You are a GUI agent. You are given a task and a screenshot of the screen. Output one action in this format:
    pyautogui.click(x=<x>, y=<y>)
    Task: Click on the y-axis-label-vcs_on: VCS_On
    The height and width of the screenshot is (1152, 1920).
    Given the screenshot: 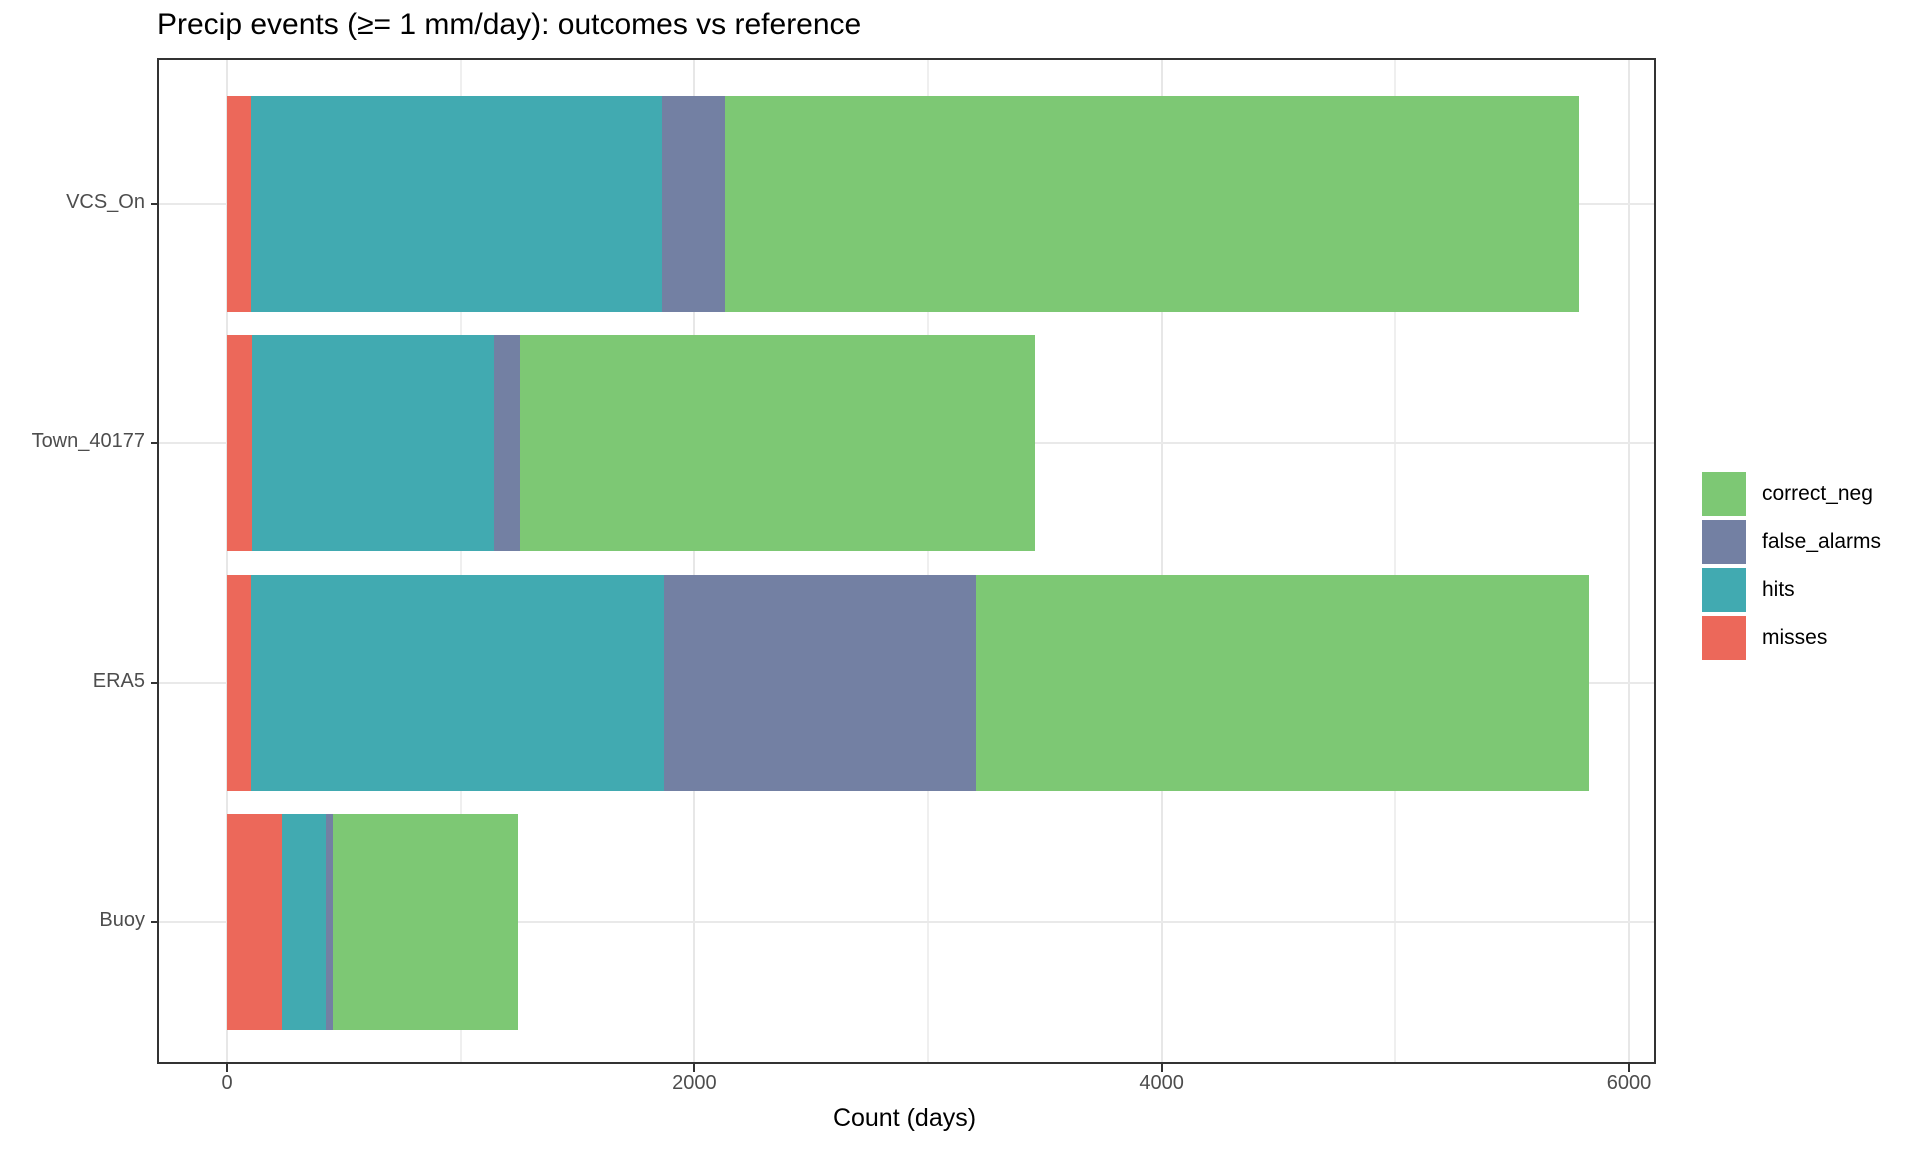 What is the action you would take?
    pyautogui.click(x=105, y=202)
    